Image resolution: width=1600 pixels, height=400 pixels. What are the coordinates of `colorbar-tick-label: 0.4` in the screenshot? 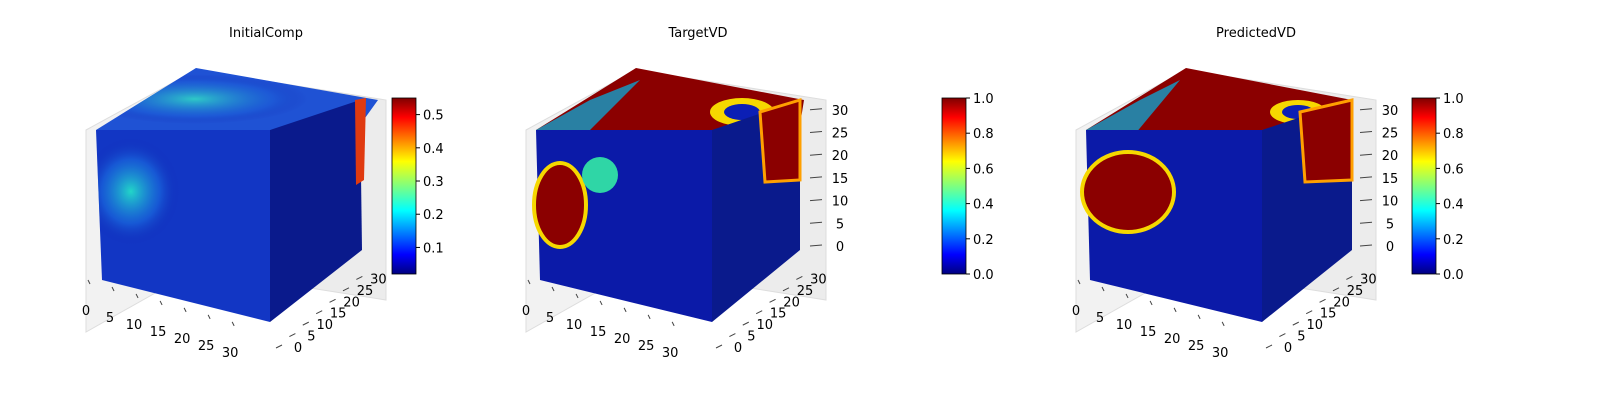 It's located at (983, 205).